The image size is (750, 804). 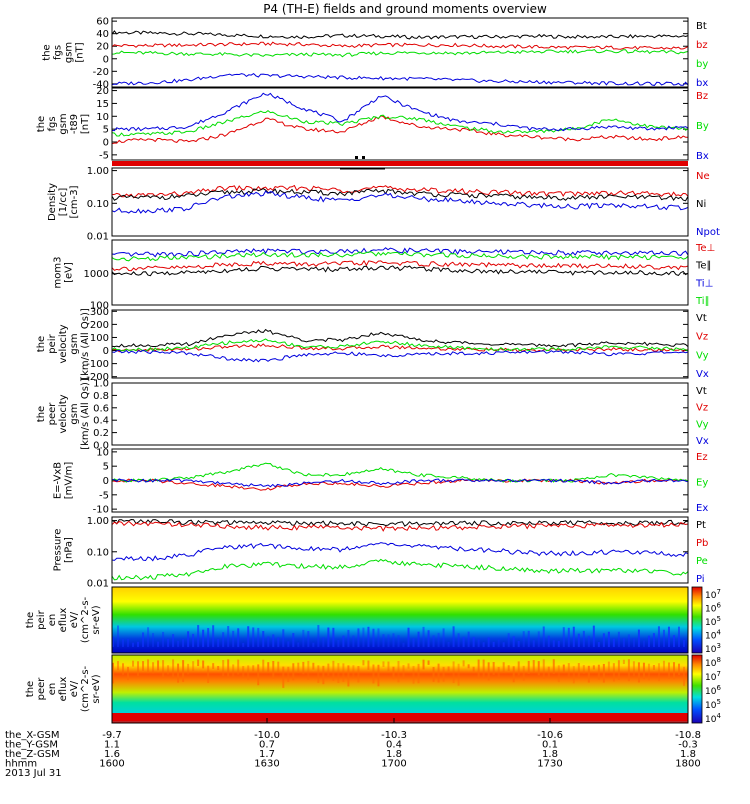 I want to click on y-tick-label: -5, so click(x=104, y=495).